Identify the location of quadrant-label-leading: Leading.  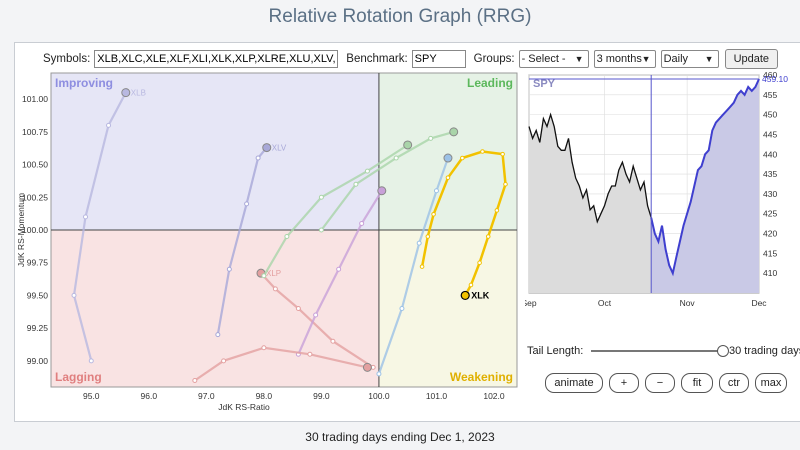
(490, 83).